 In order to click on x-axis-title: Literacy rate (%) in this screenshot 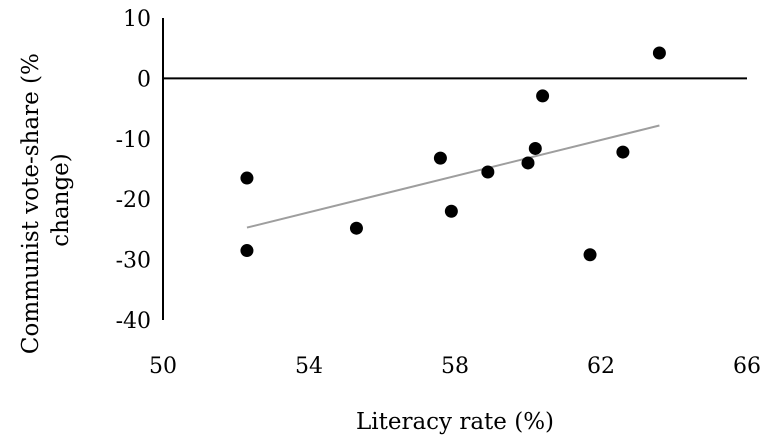, I will do `click(455, 422)`.